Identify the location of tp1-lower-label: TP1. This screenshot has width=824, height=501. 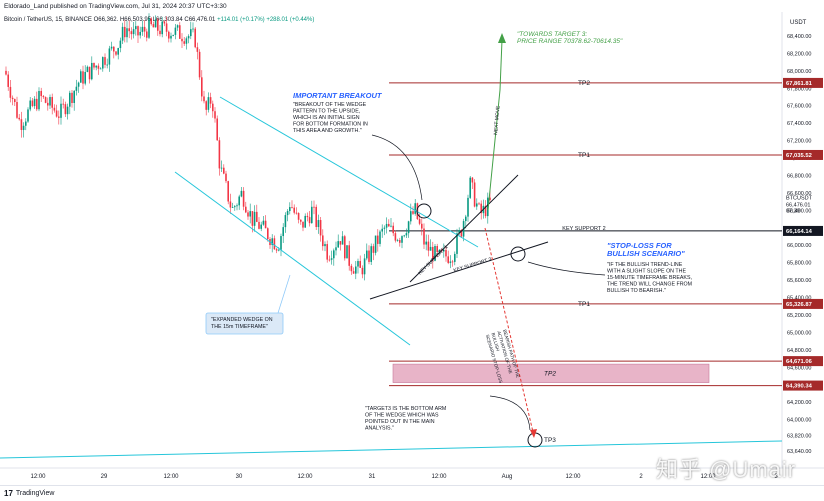
(584, 304).